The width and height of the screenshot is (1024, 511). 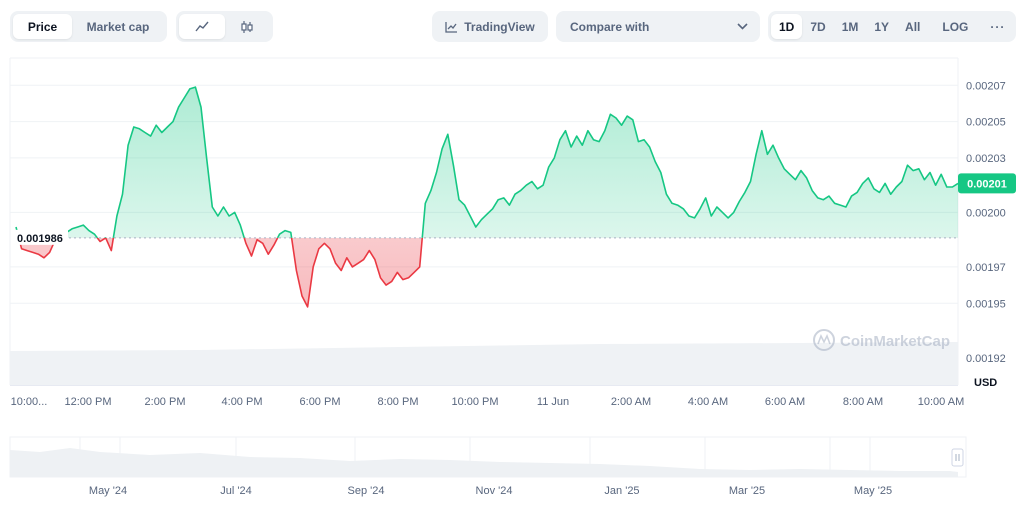 I want to click on line-chart-icon, so click(x=202, y=26).